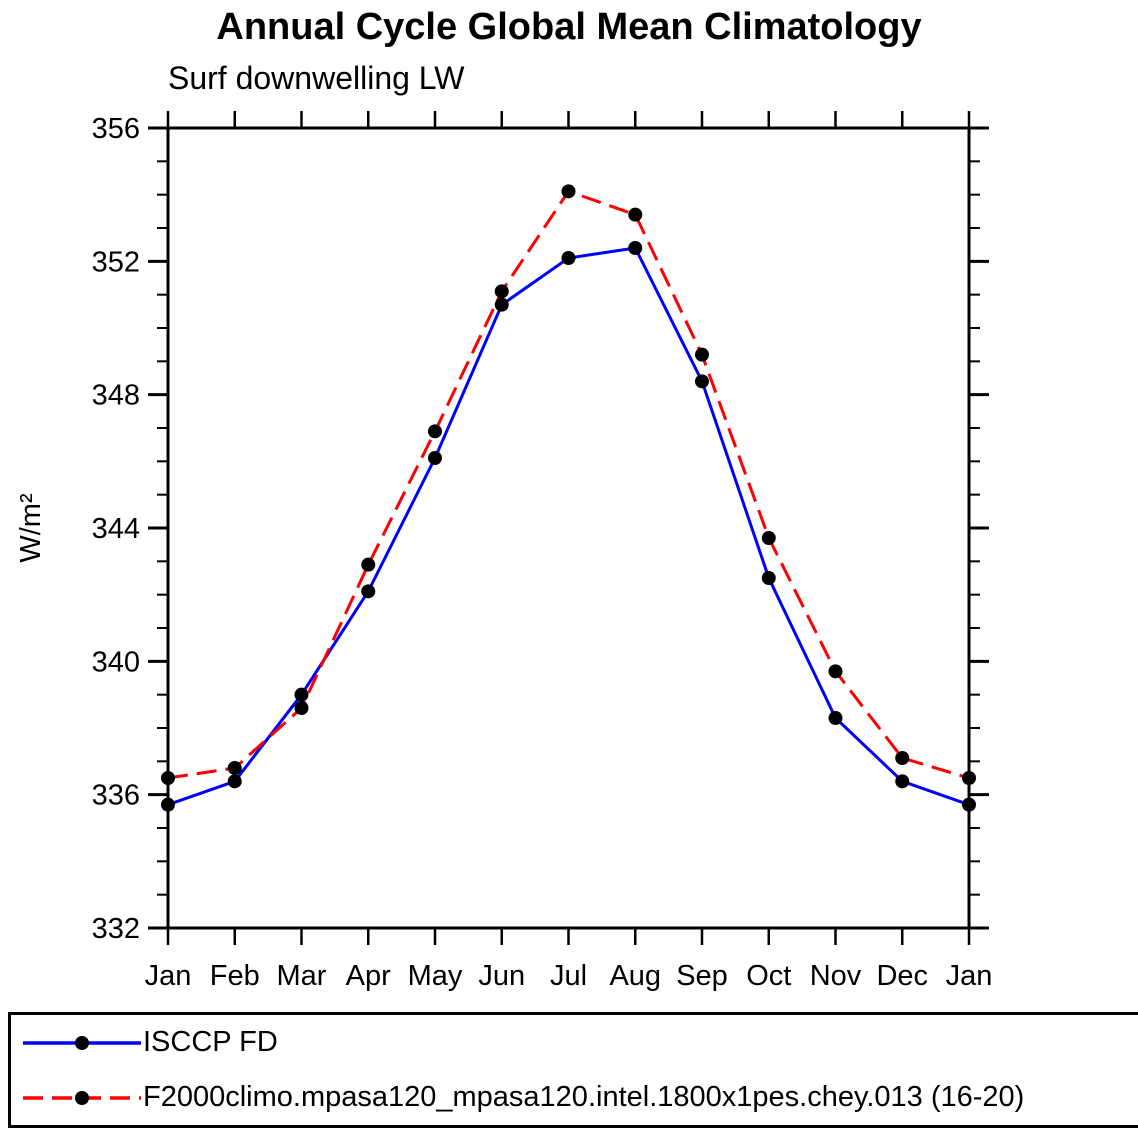 Image resolution: width=1138 pixels, height=1132 pixels. What do you see at coordinates (836, 976) in the screenshot?
I see `month-label: Nov` at bounding box center [836, 976].